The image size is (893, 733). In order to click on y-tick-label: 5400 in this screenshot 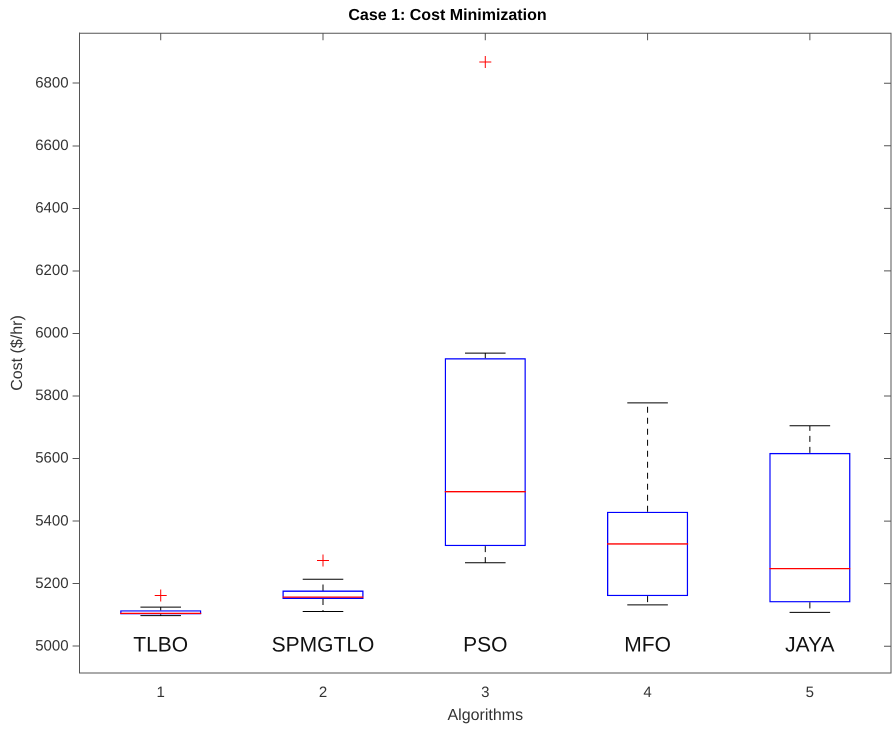, I will do `click(52, 521)`.